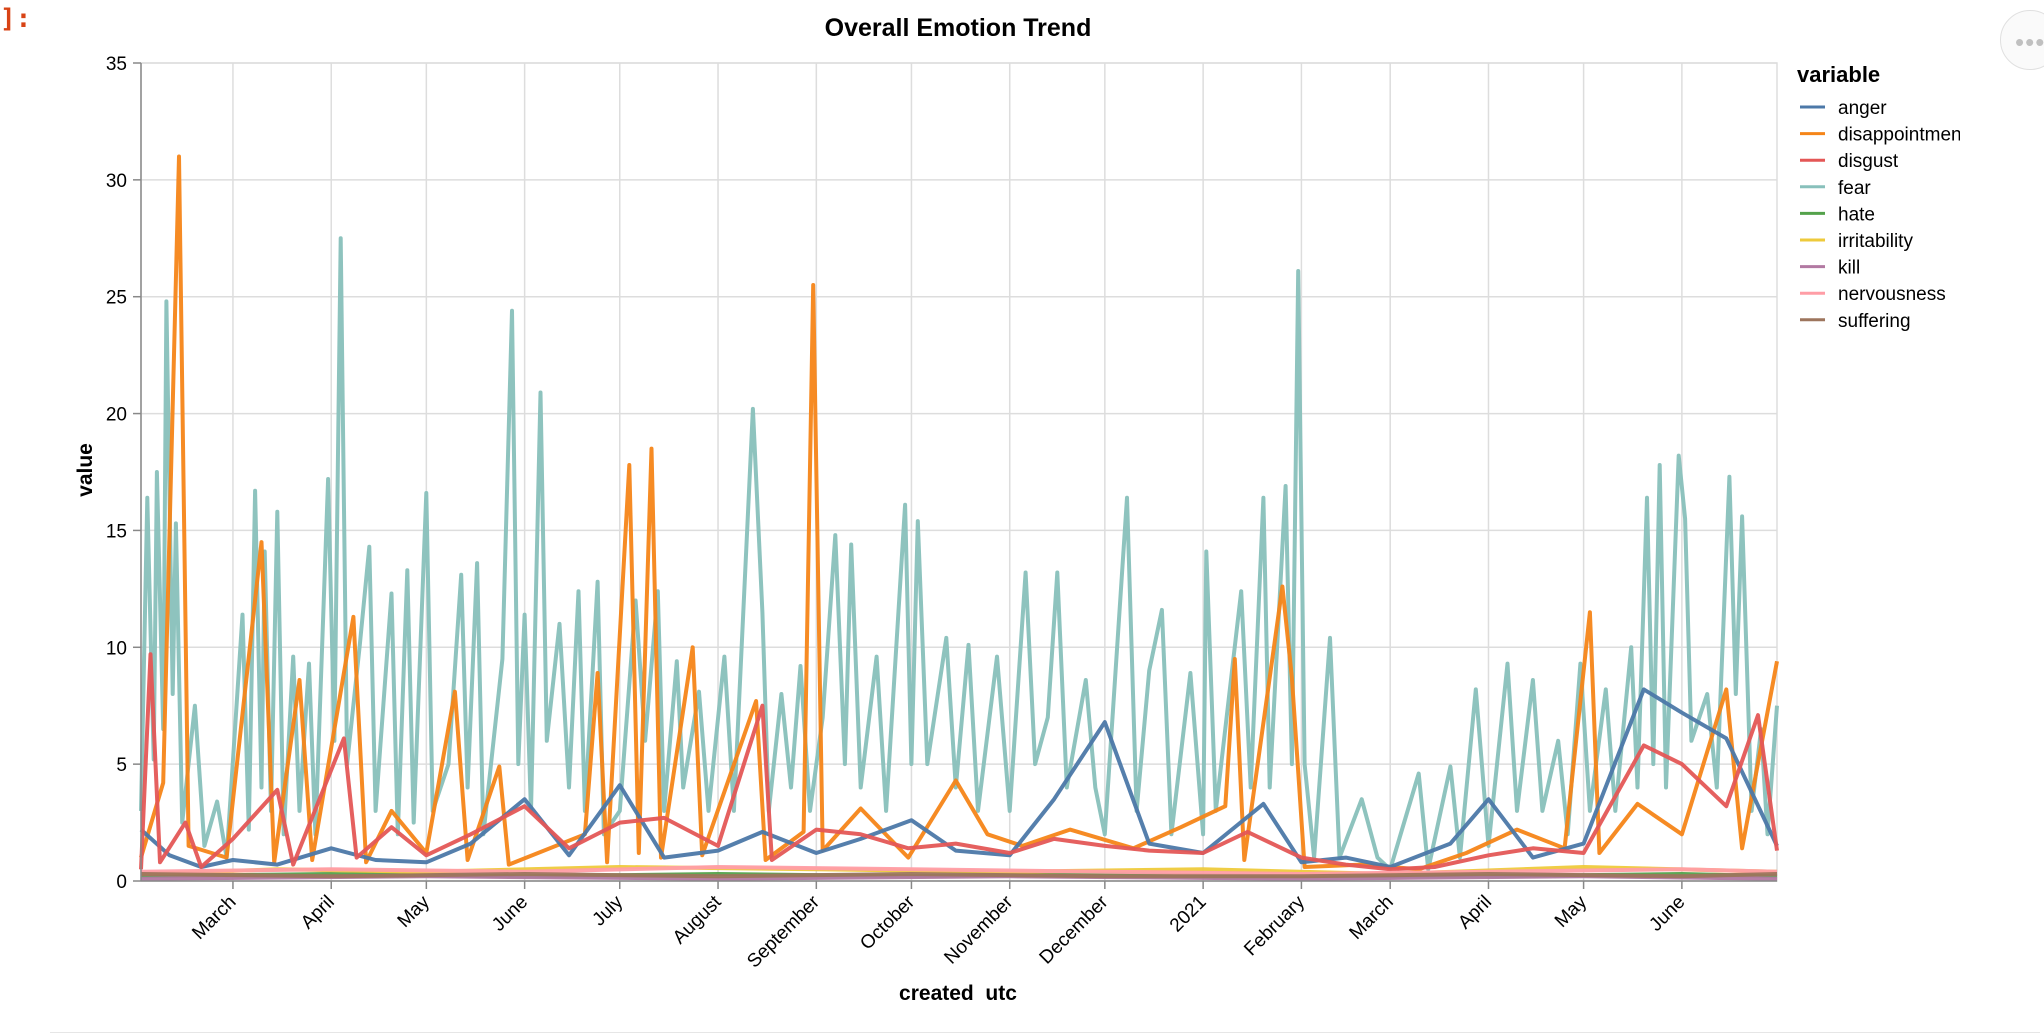 The image size is (2044, 1033). Describe the element at coordinates (959, 870) in the screenshot. I see `series-line-nervousness` at that location.